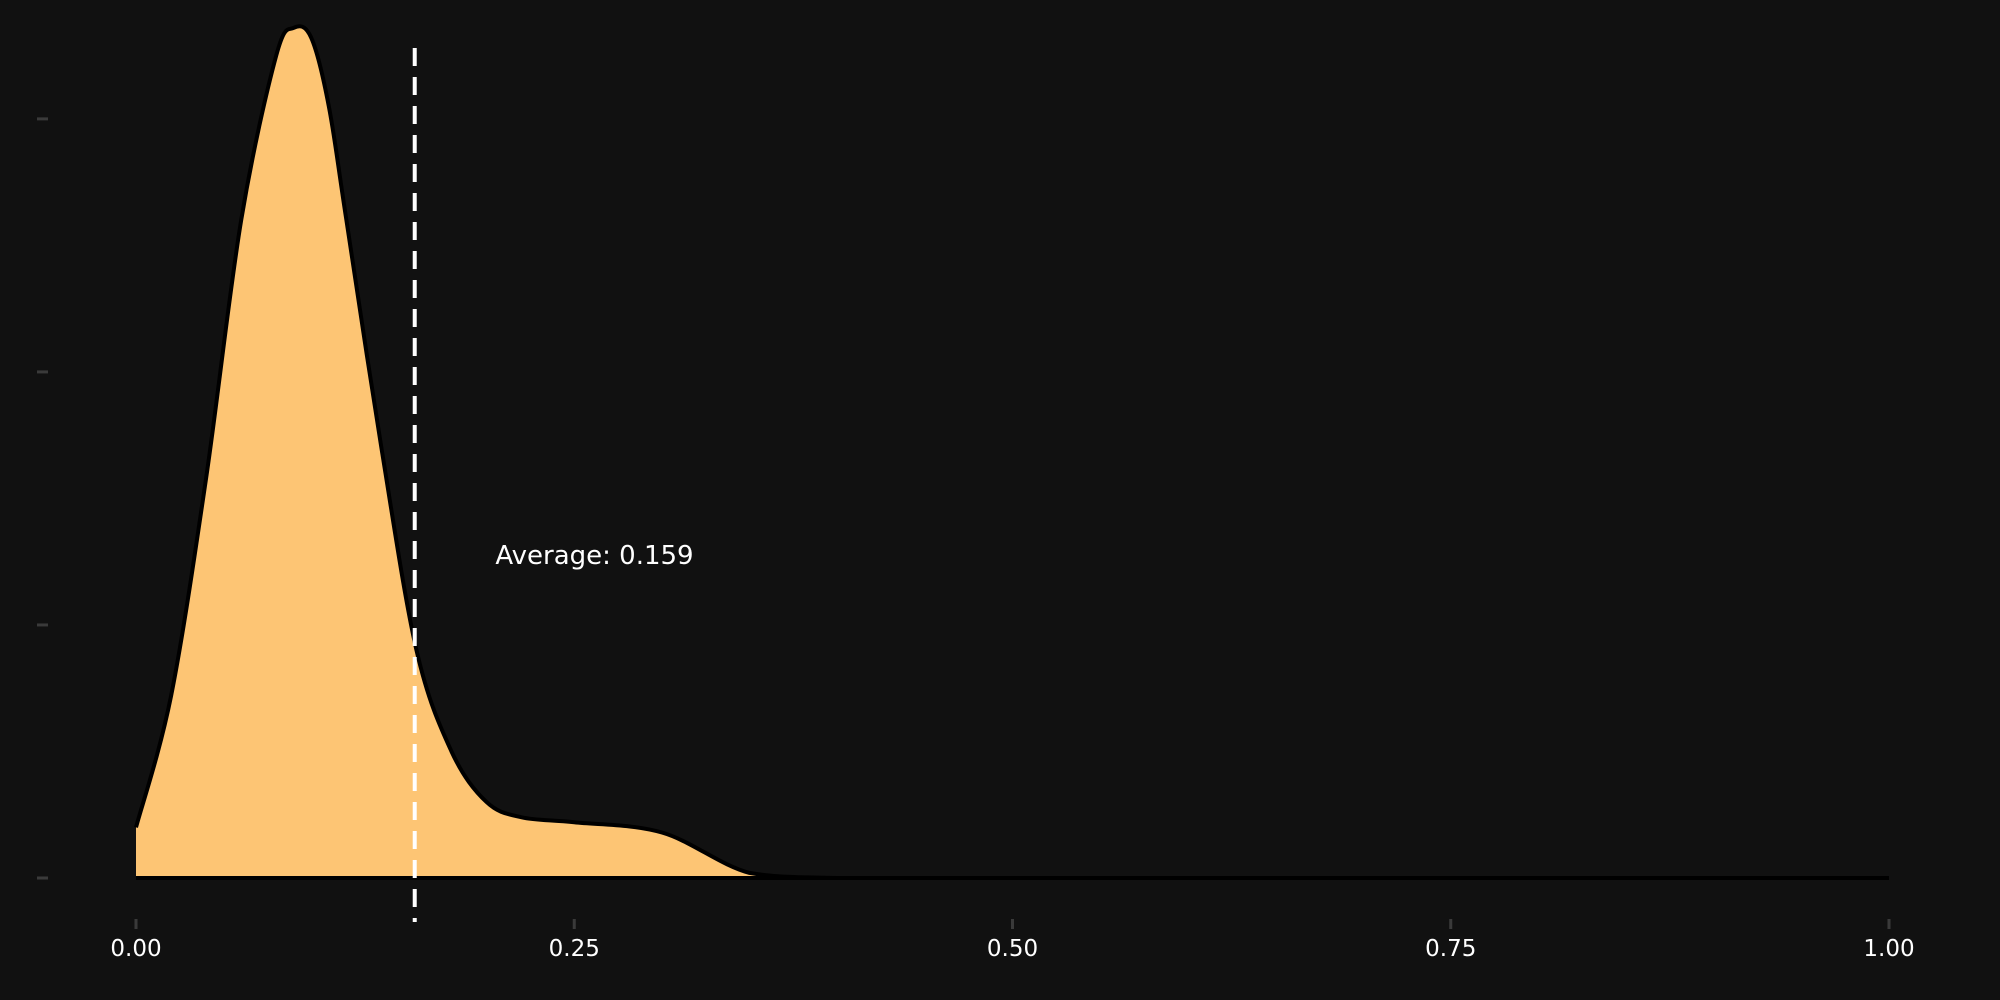  I want to click on y-axis-ticks, so click(42, 498).